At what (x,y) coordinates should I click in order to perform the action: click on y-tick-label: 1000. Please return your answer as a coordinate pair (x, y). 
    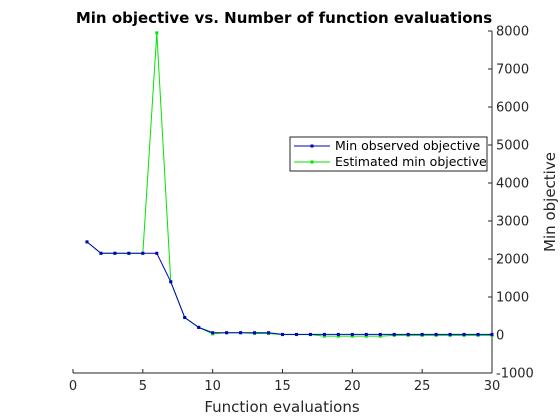
    Looking at the image, I should click on (512, 298).